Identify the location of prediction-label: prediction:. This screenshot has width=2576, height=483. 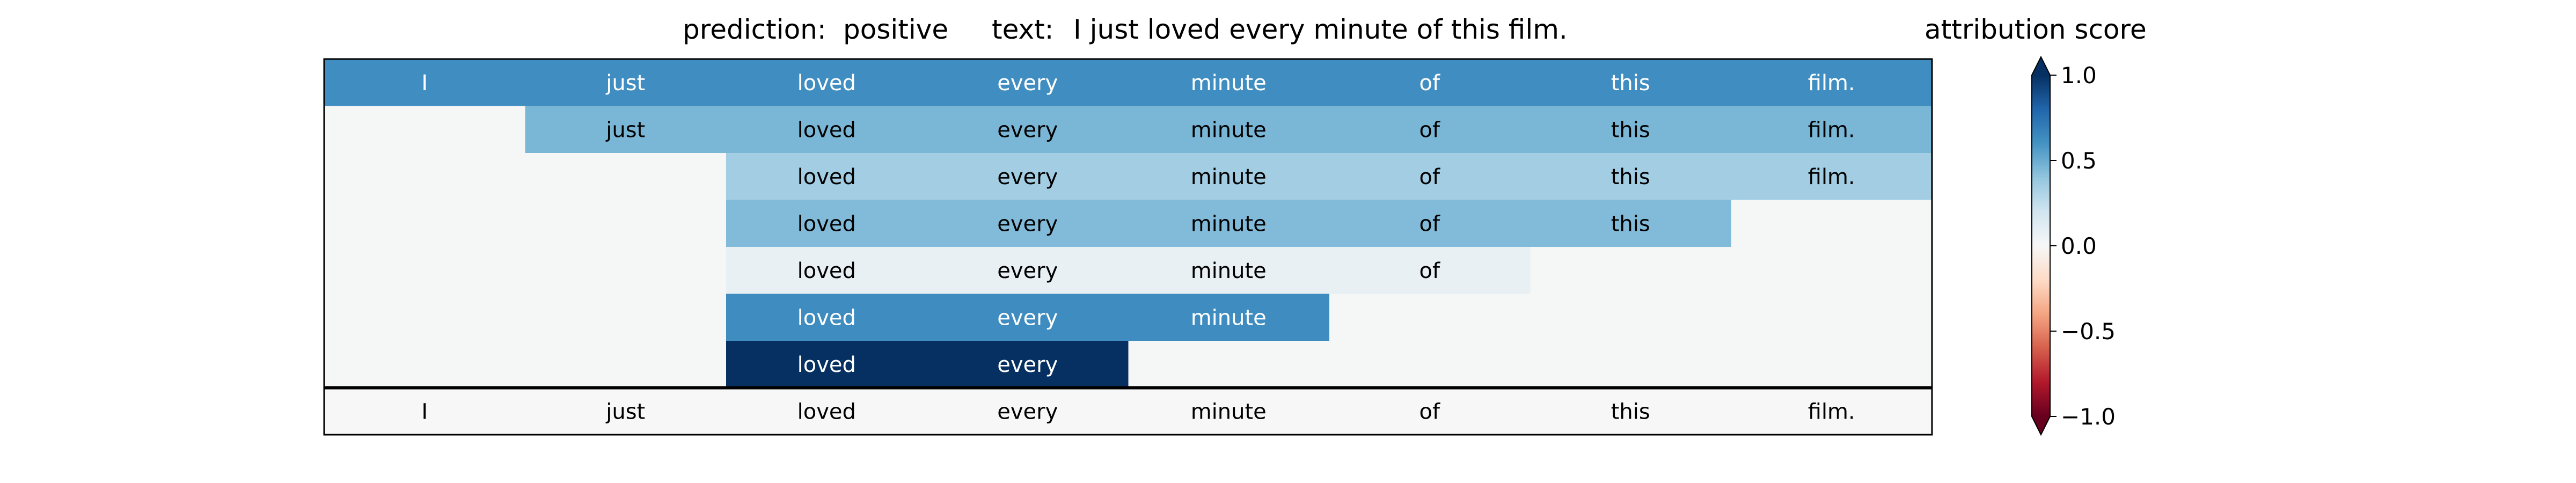
(754, 29).